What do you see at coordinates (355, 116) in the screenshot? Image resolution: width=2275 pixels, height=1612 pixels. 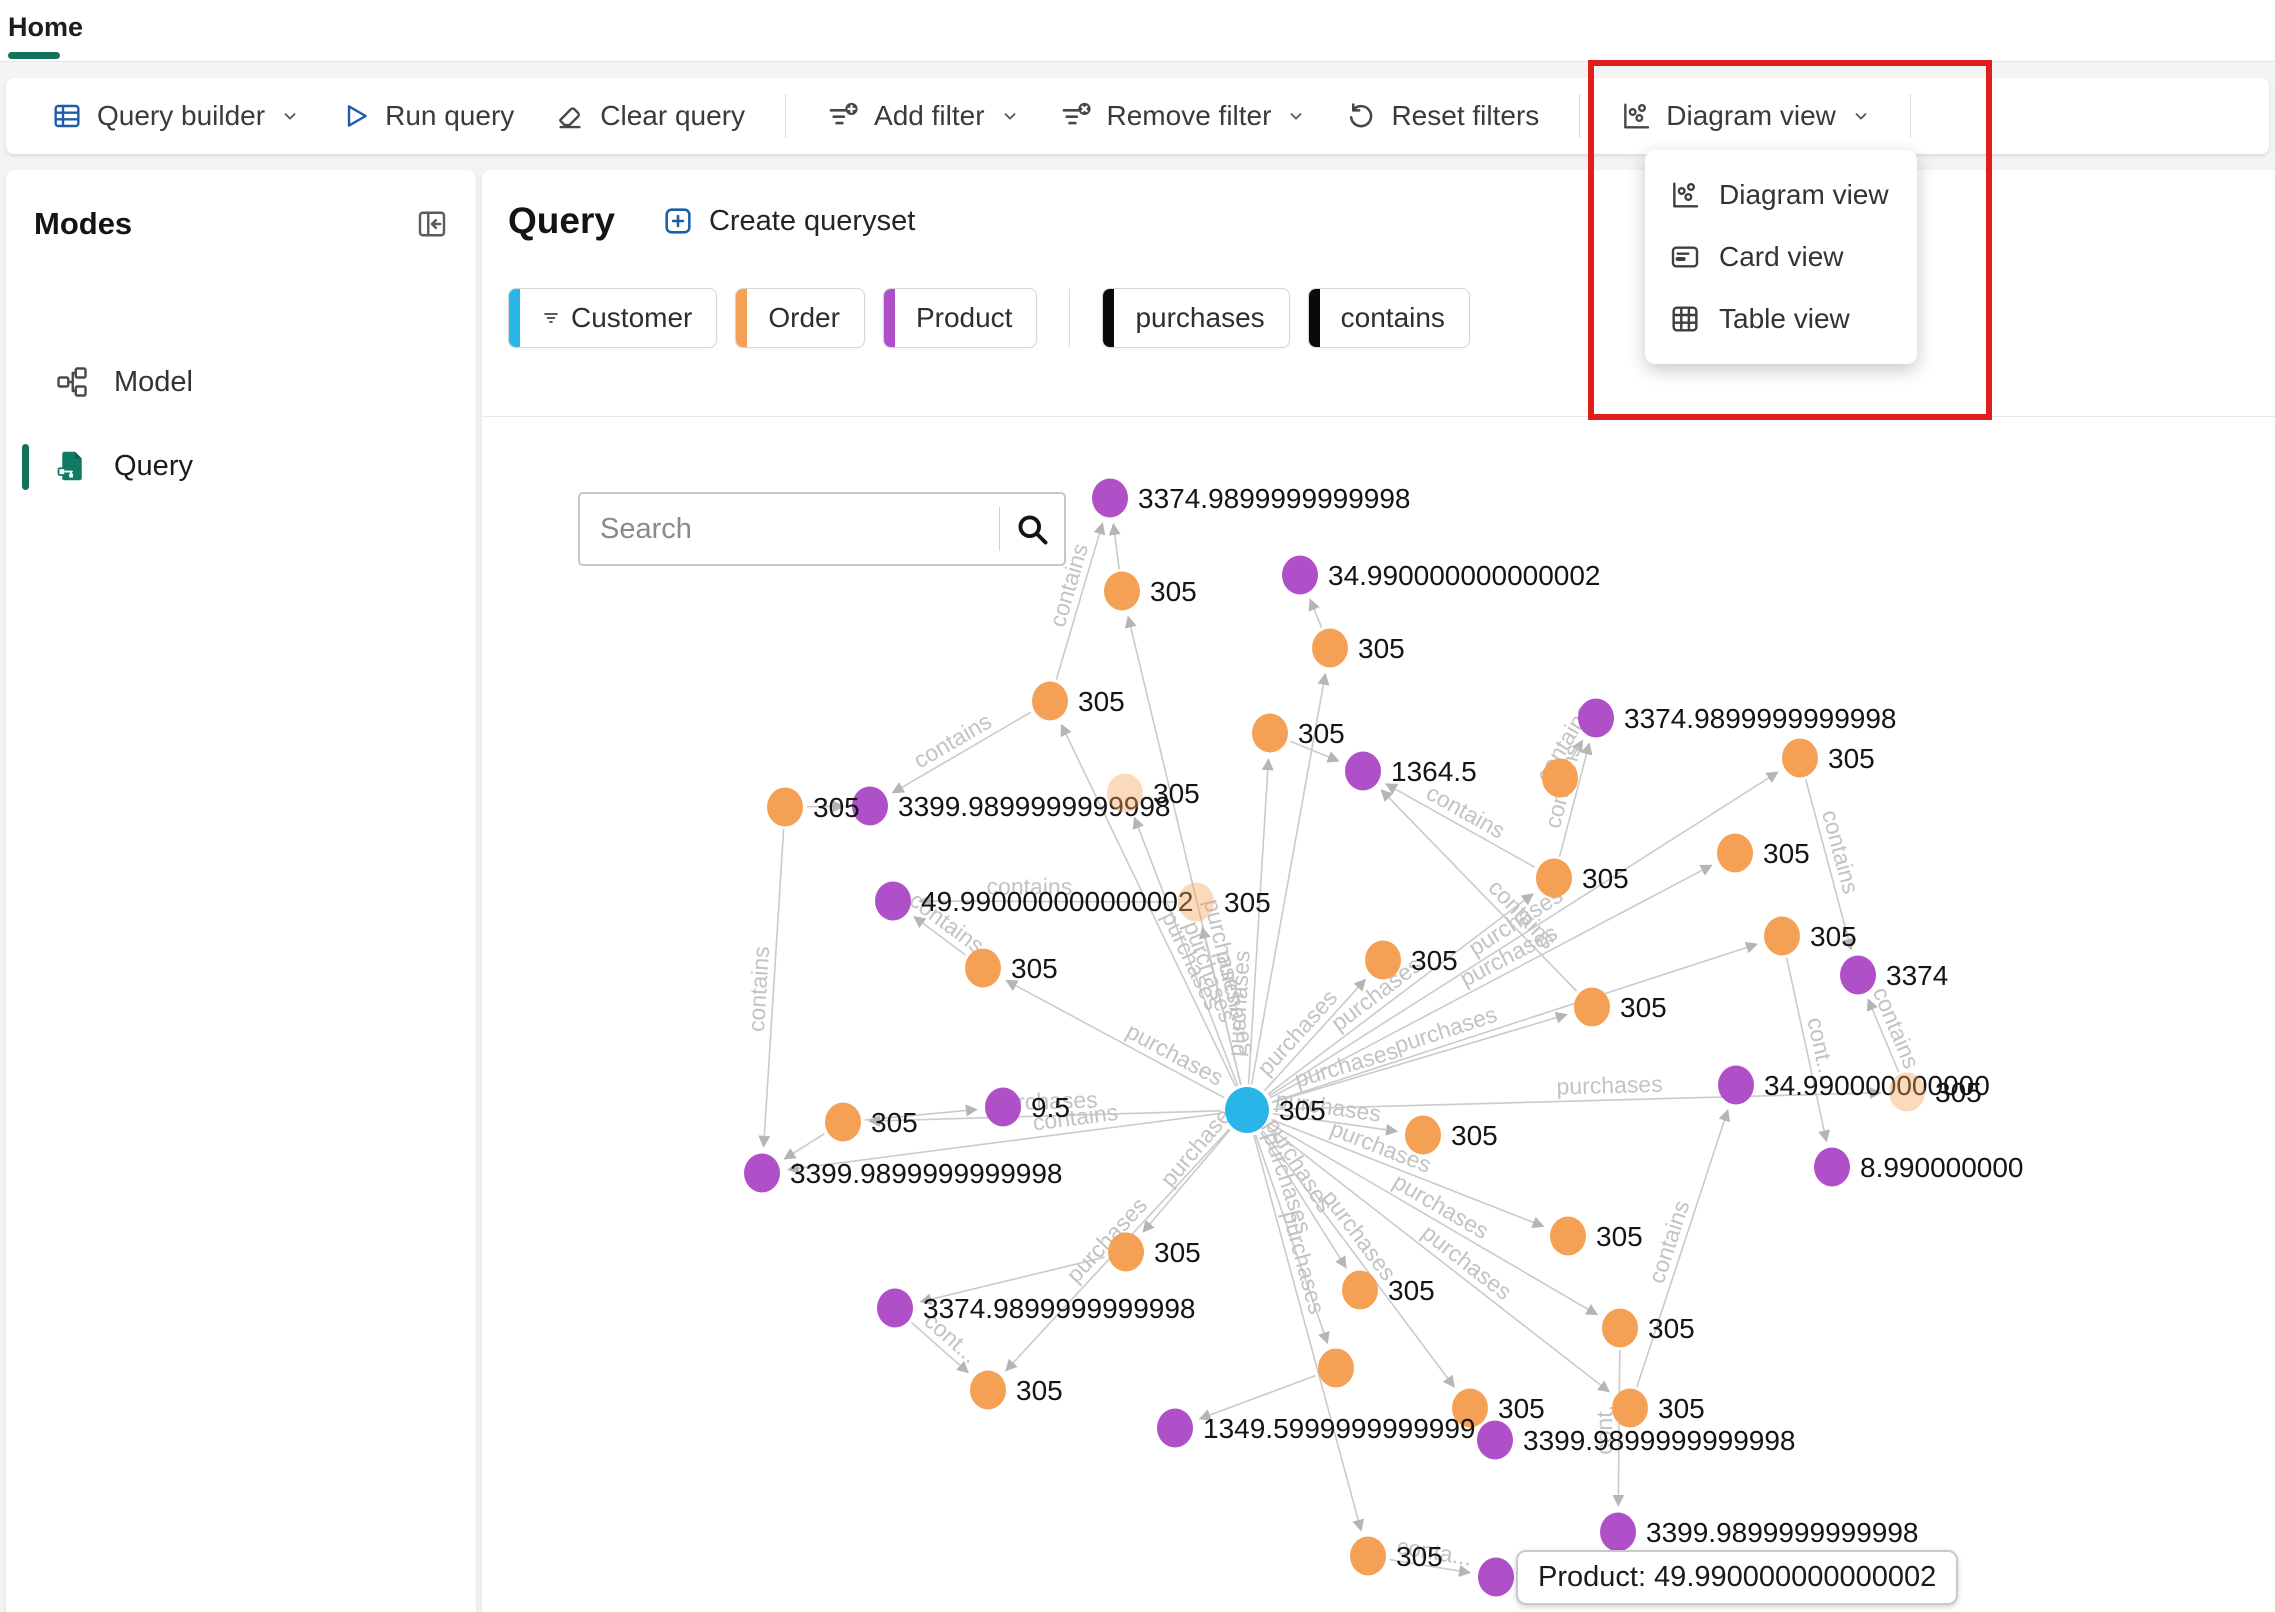 I see `play-icon` at bounding box center [355, 116].